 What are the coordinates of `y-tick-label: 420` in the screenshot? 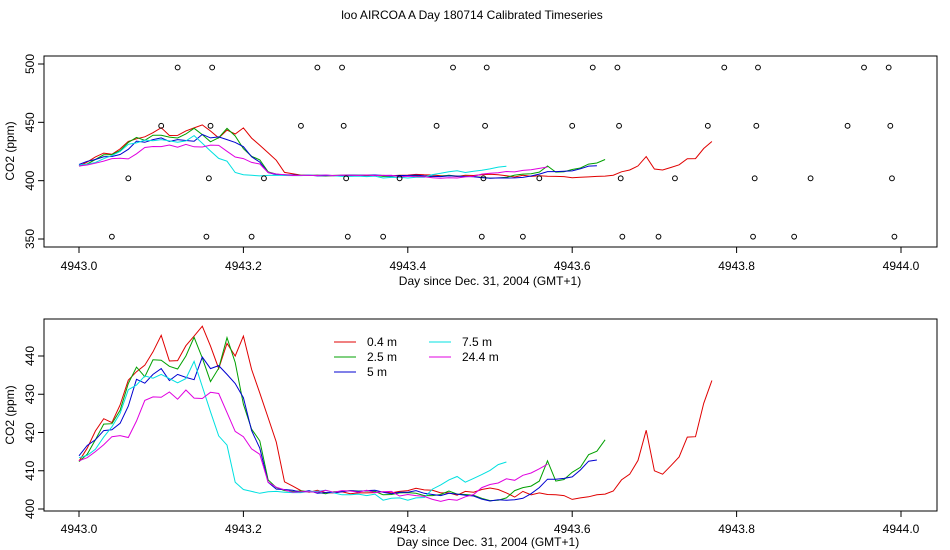 It's located at (30, 432).